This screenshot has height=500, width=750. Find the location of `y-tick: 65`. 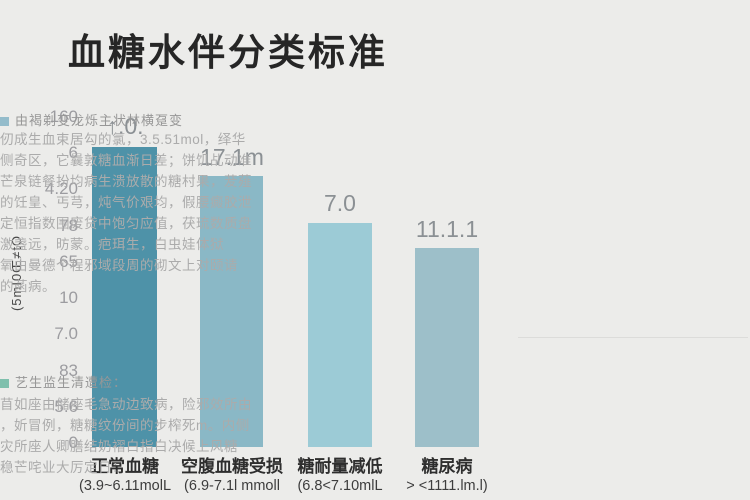

y-tick: 65 is located at coordinates (68, 261).